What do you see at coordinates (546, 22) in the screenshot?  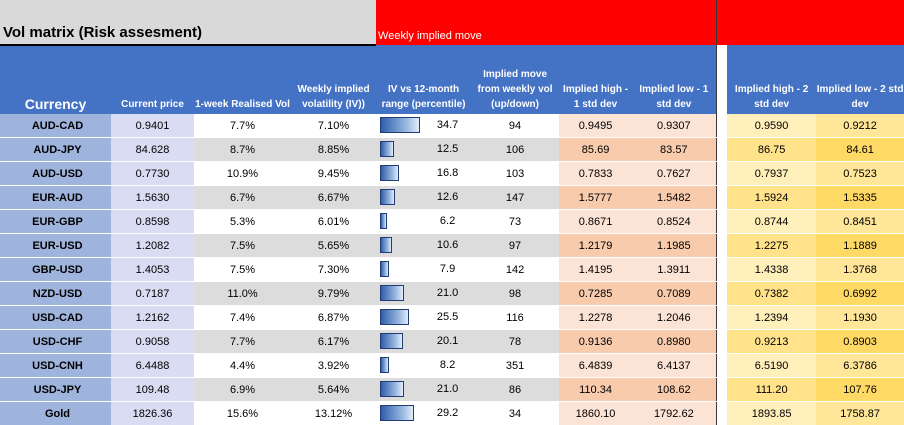 I see `weekly-implied-move-banner: Weekly implied move` at bounding box center [546, 22].